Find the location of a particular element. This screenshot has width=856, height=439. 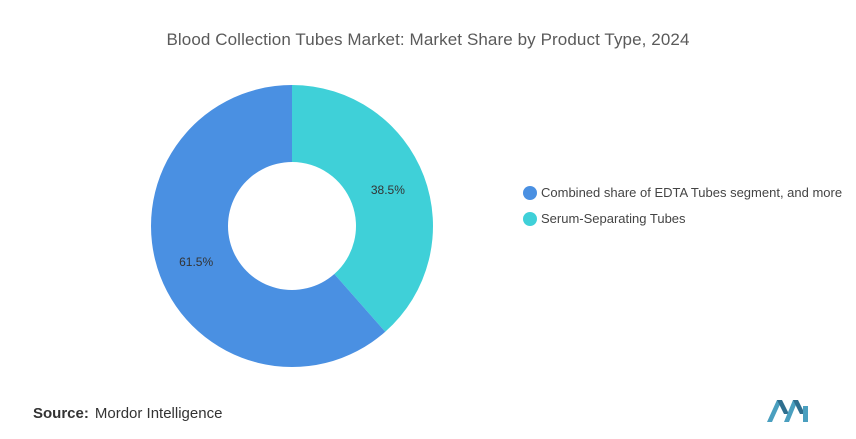

data-label-serum: 38.5% is located at coordinates (388, 190).